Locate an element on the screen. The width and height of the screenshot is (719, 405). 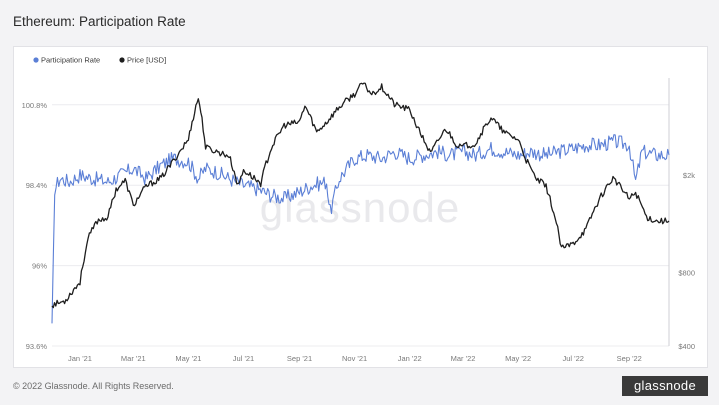
x-tick-label-7: Mar '22 is located at coordinates (463, 358).